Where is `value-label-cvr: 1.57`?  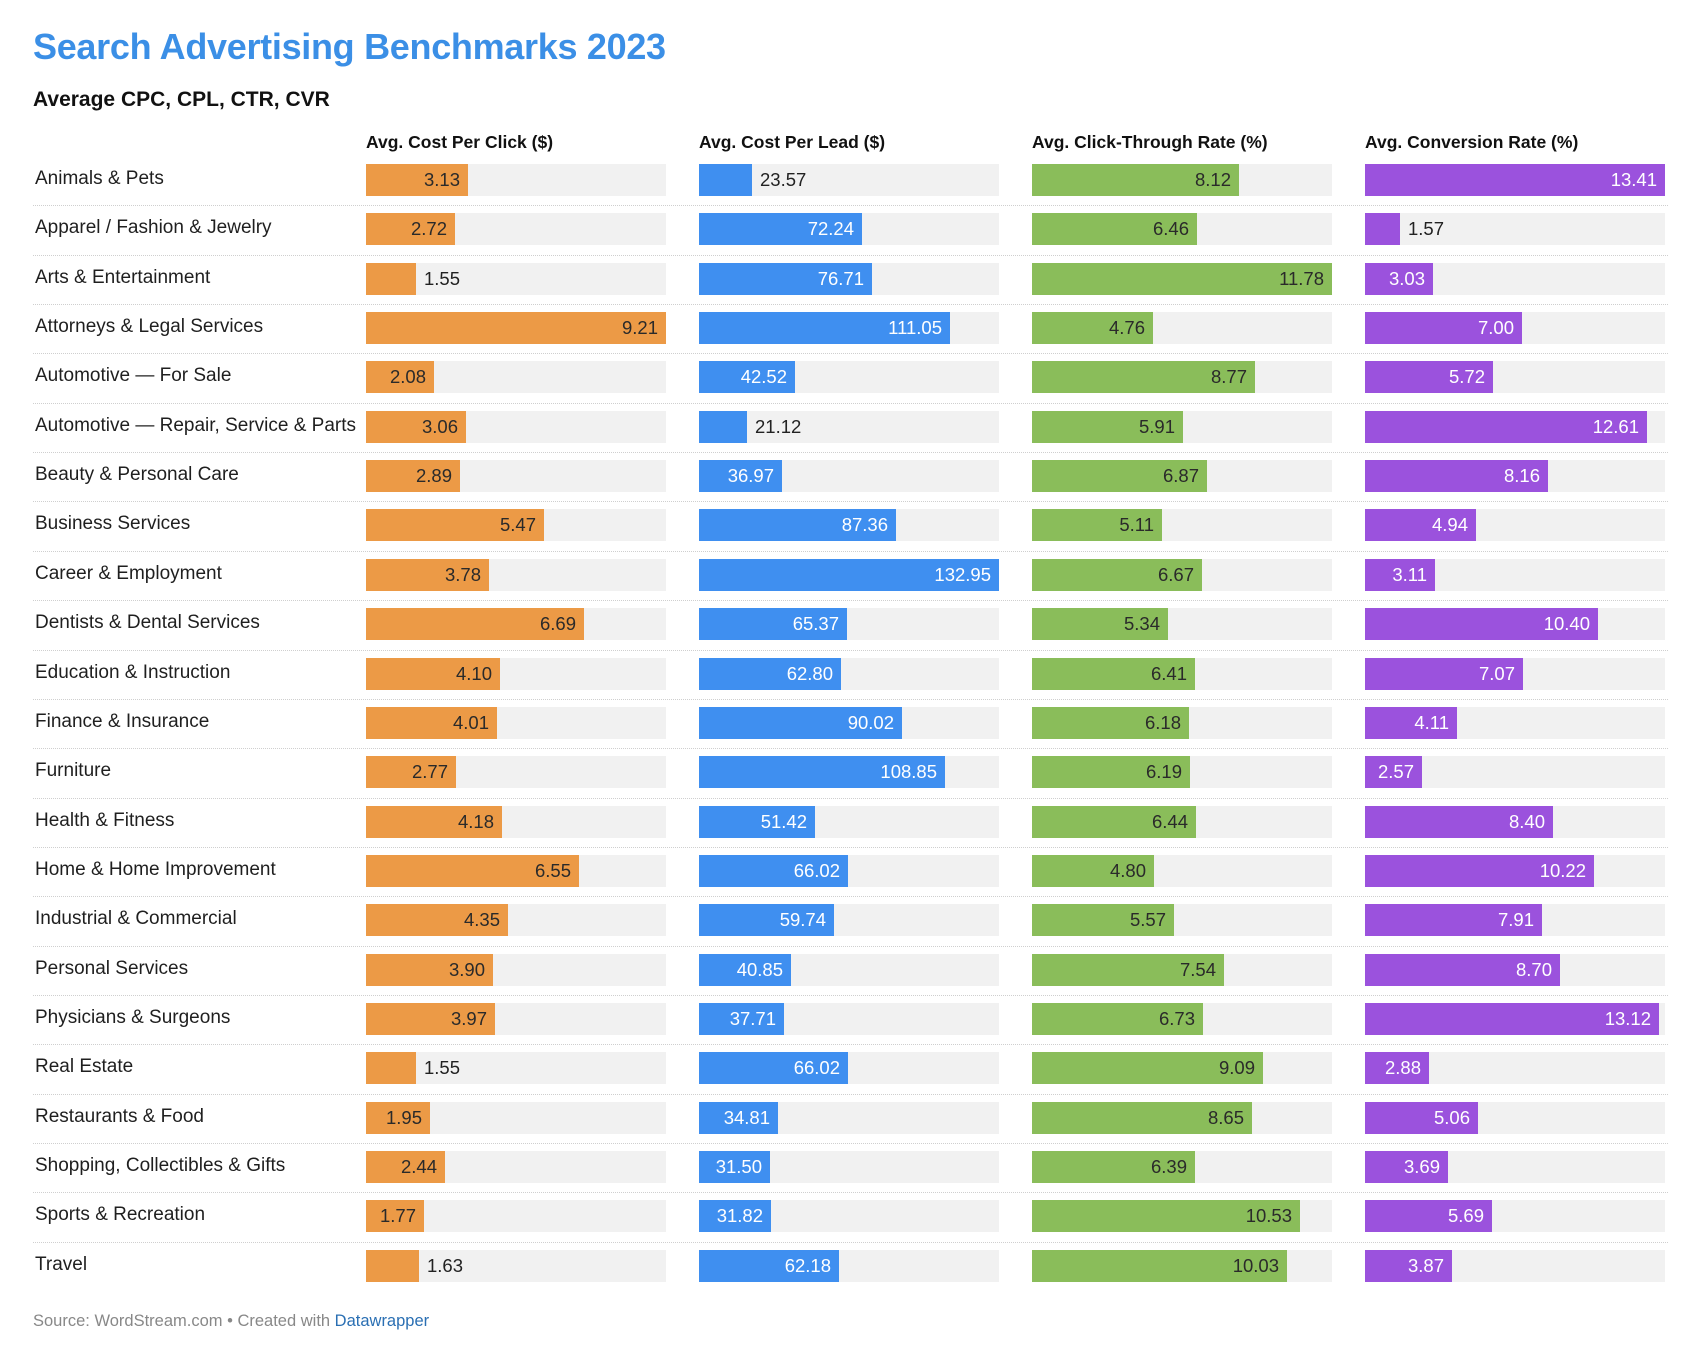 value-label-cvr: 1.57 is located at coordinates (1426, 229).